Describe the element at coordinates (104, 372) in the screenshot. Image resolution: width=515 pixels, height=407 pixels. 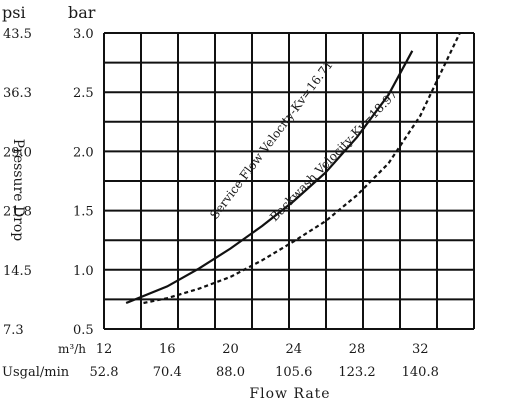
I see `x-tick-label-usgal: 52.8` at that location.